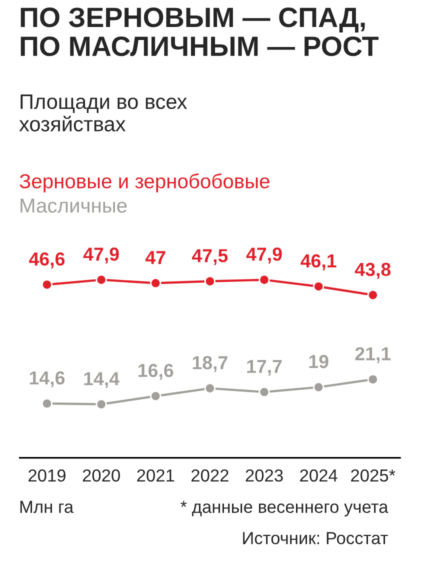 Image resolution: width=422 pixels, height=568 pixels. Describe the element at coordinates (319, 475) in the screenshot. I see `x-tick-label: 2024` at that location.